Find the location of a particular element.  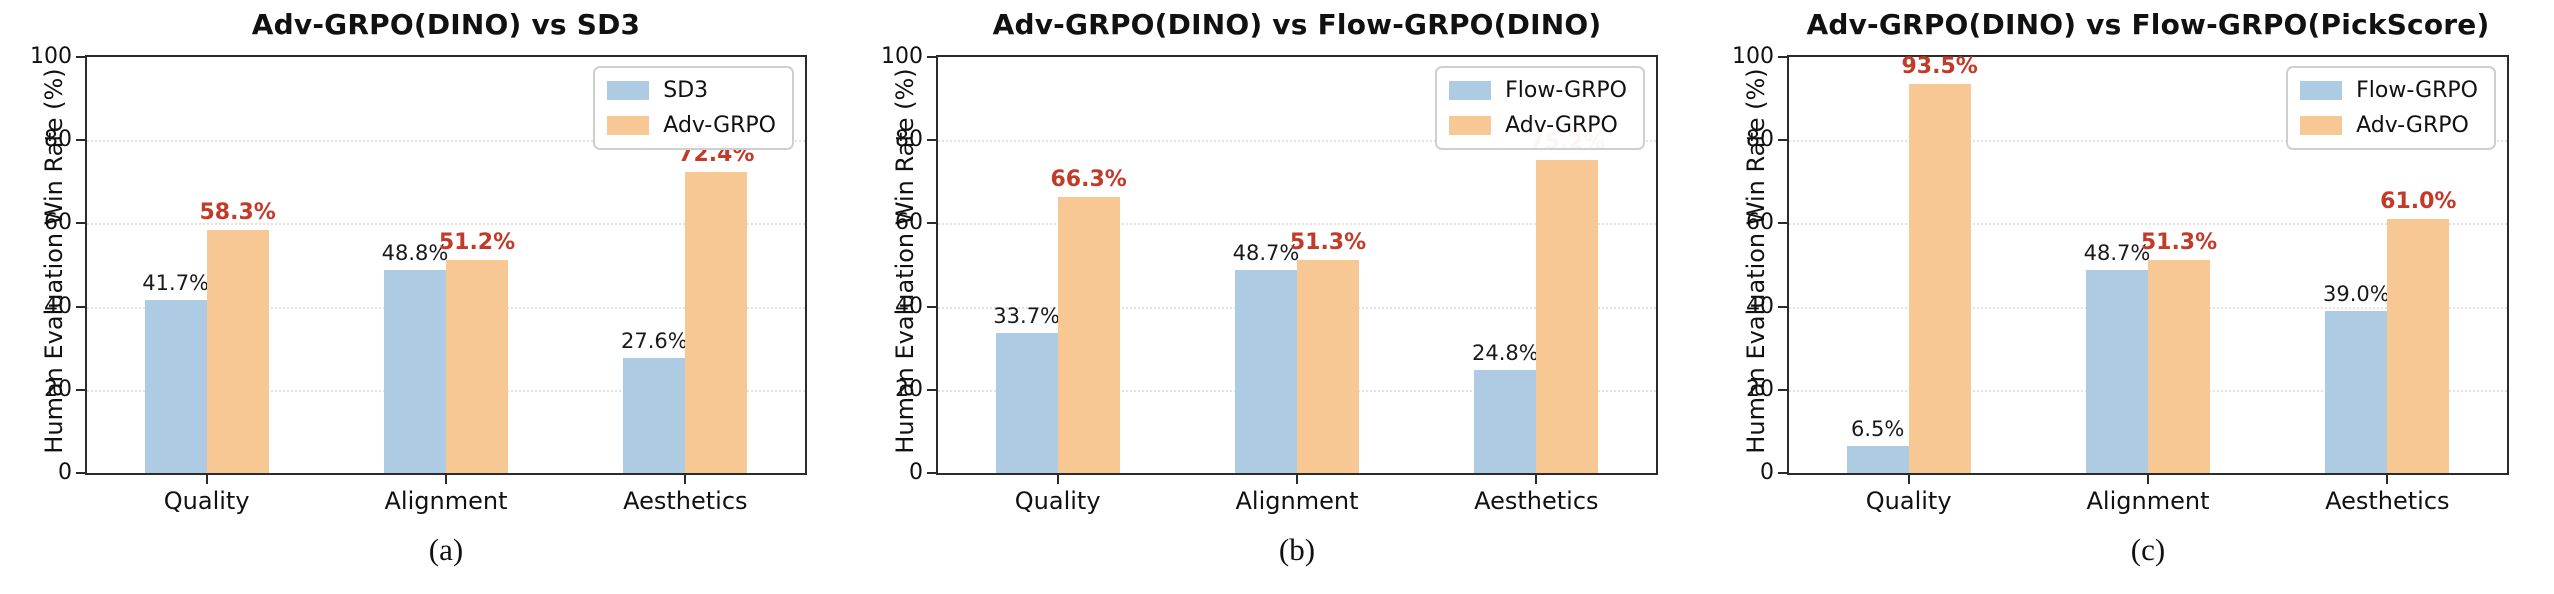

bar-value-label: 93.5% is located at coordinates (1939, 67).